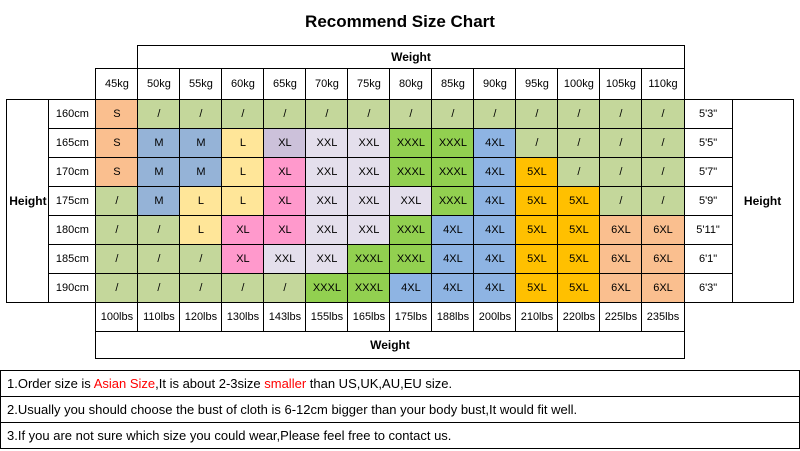 The image size is (800, 451). I want to click on height-cm-cell: 175cm, so click(72, 201).